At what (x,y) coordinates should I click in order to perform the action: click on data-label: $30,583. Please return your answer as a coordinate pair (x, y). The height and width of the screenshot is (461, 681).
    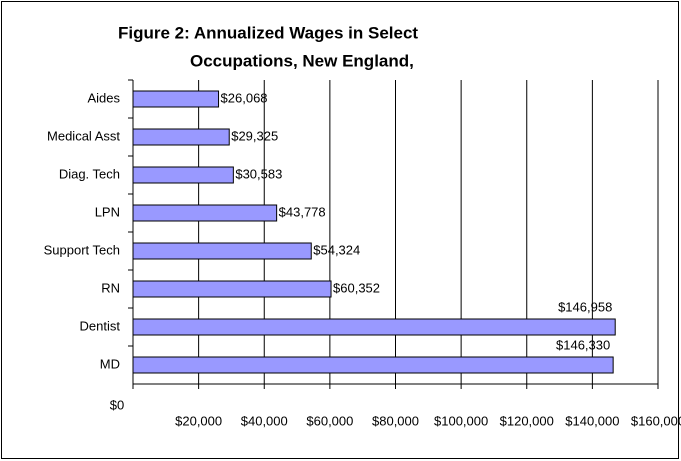
    Looking at the image, I should click on (258, 173).